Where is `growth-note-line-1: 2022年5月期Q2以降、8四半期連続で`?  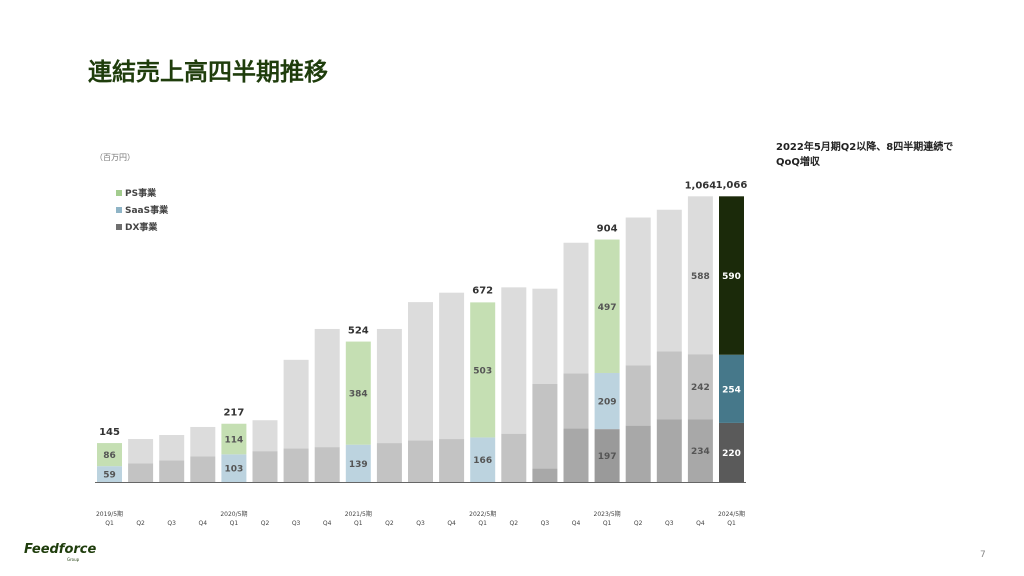 growth-note-line-1: 2022年5月期Q2以降、8四半期連続で is located at coordinates (865, 147).